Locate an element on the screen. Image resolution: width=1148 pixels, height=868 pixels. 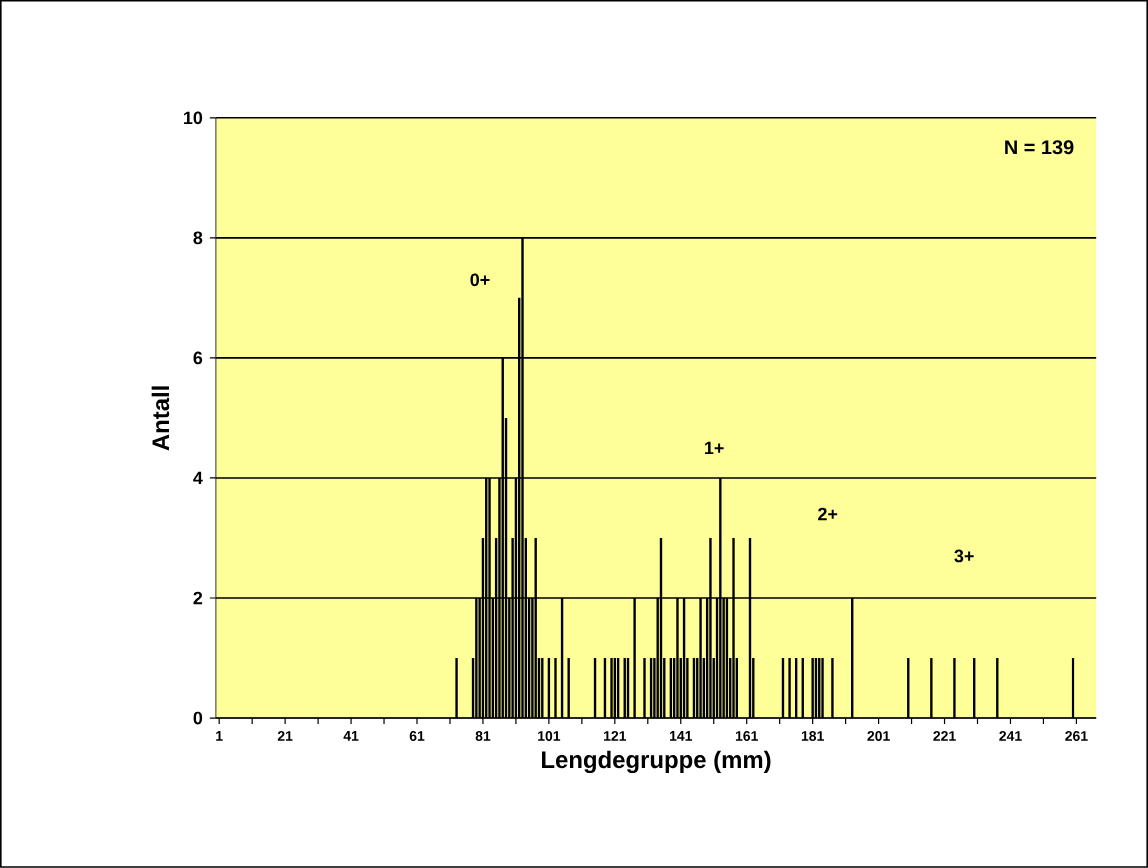
annotation: 1+ is located at coordinates (714, 448).